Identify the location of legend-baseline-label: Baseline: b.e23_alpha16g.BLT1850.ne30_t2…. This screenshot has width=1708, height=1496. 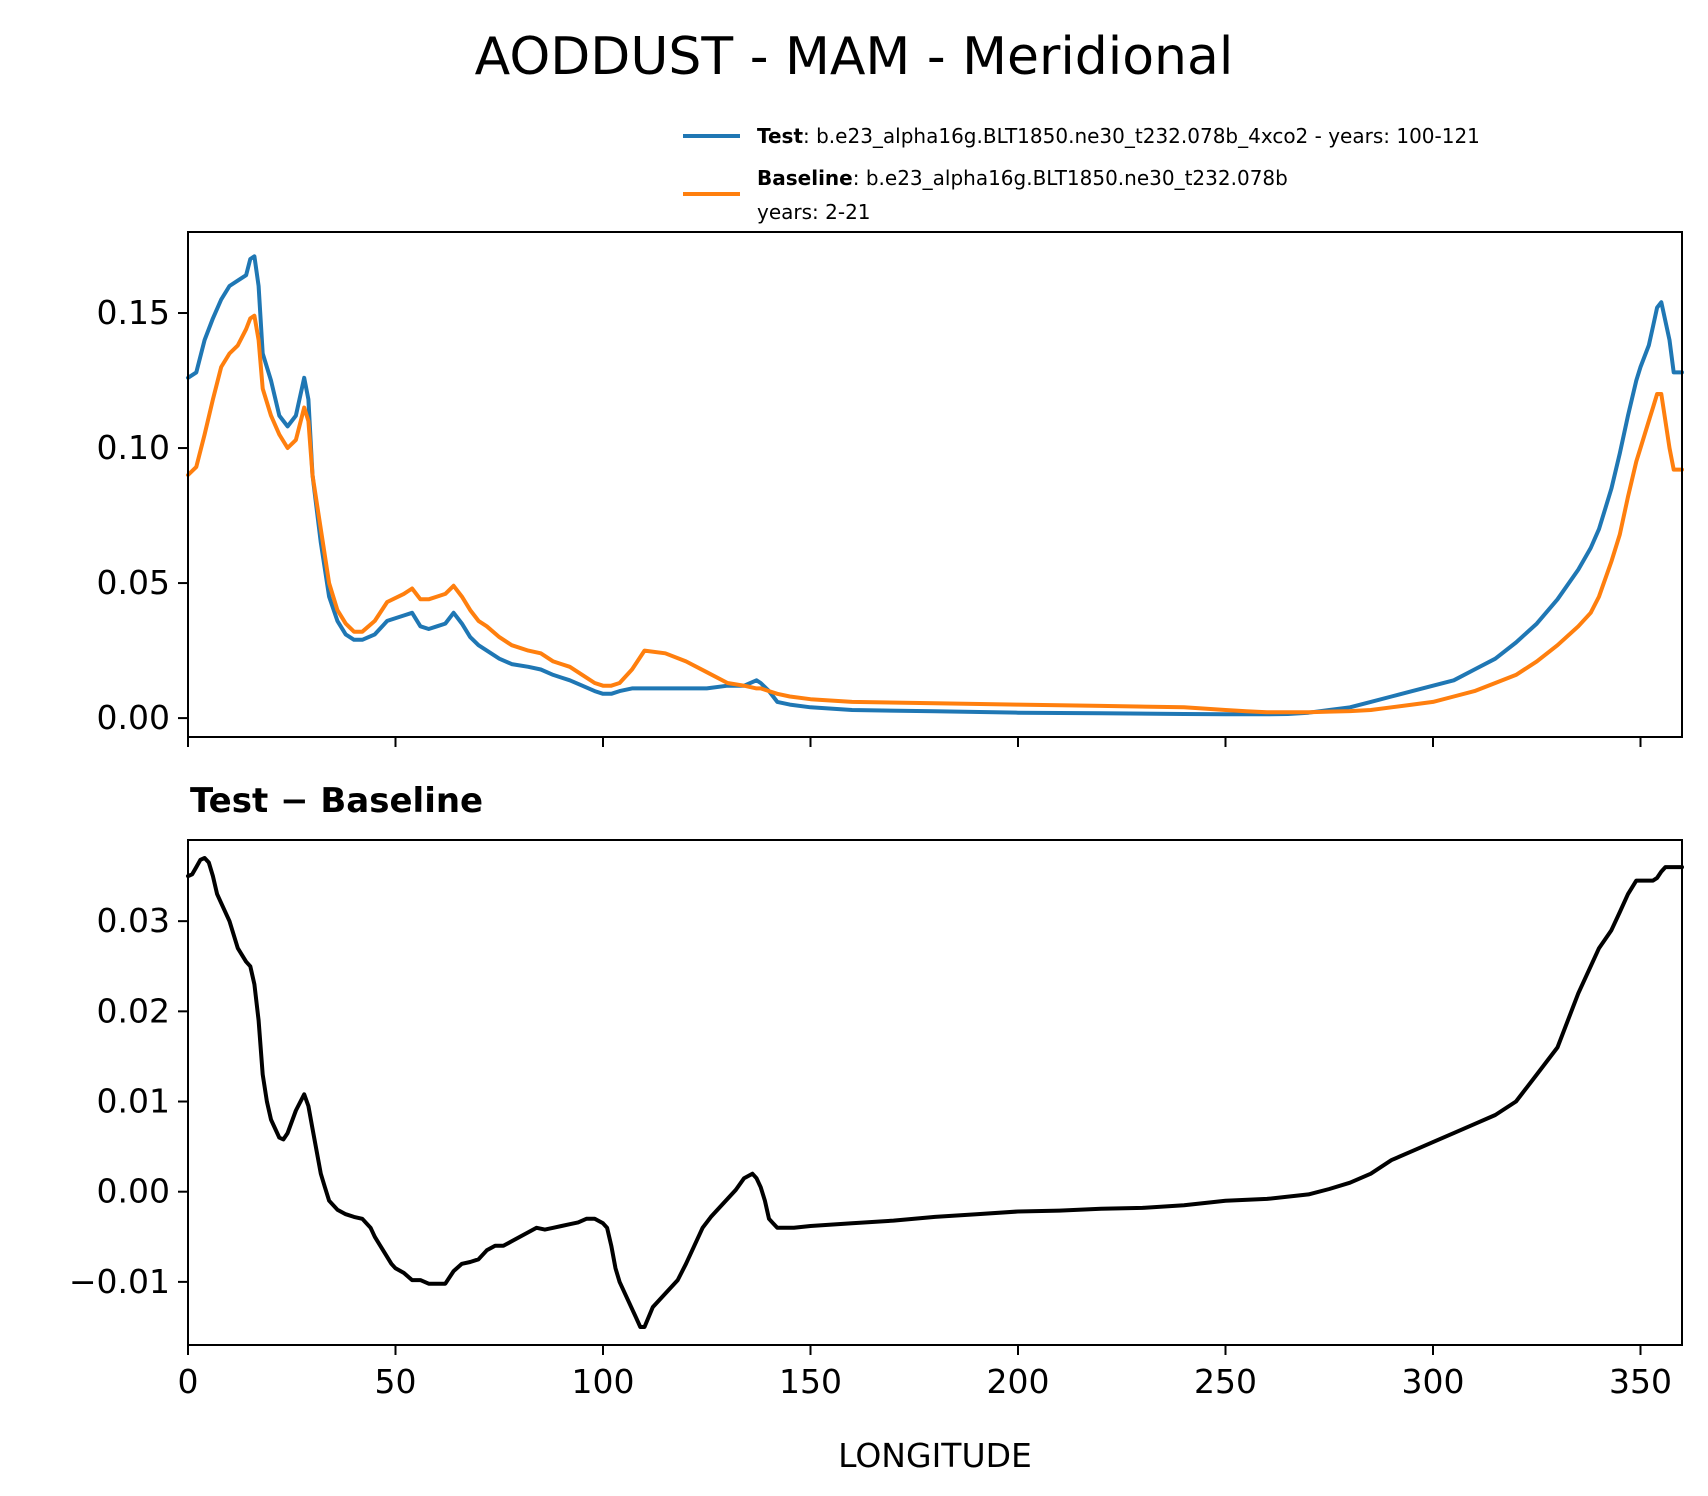
(1022, 178).